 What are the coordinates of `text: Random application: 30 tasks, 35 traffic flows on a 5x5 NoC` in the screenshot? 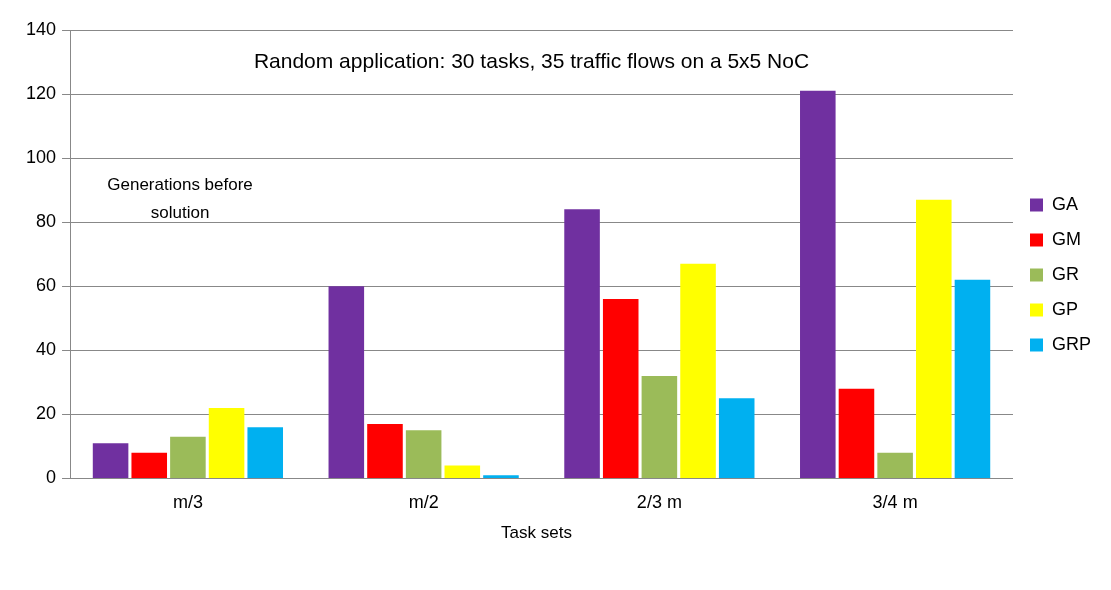 It's located at (531, 60).